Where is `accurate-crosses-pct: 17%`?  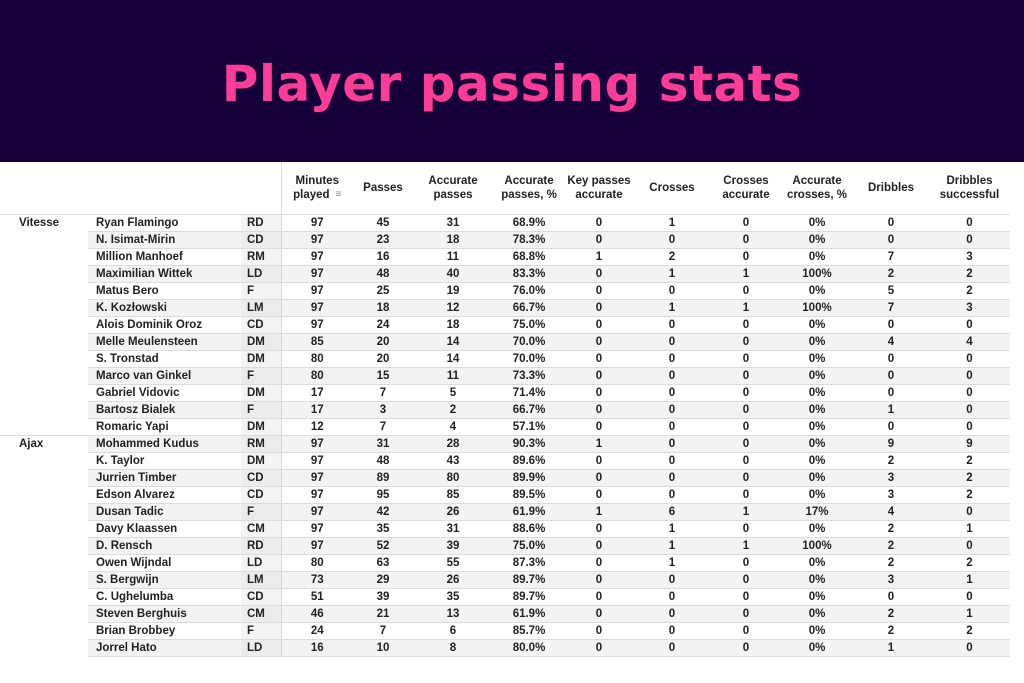 accurate-crosses-pct: 17% is located at coordinates (817, 512).